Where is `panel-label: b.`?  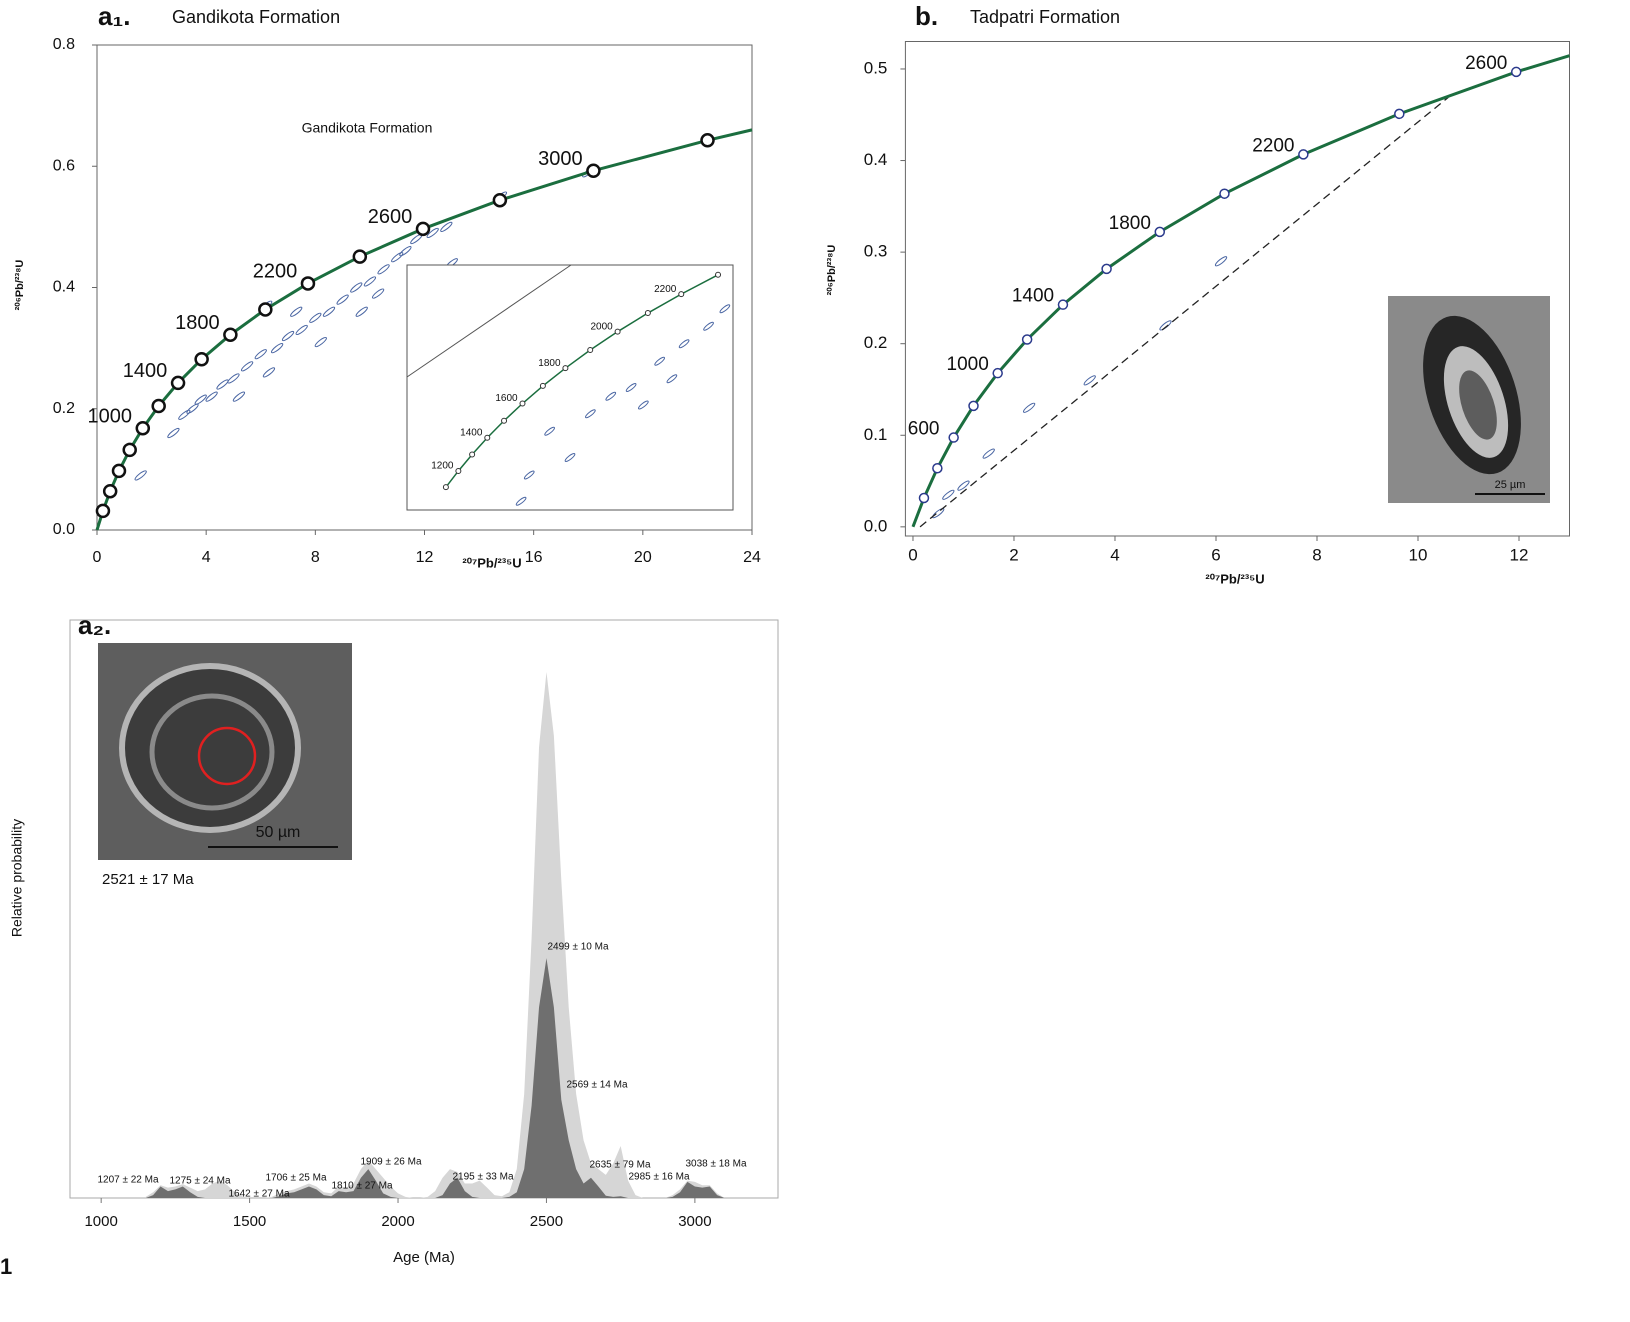 panel-label: b. is located at coordinates (926, 16).